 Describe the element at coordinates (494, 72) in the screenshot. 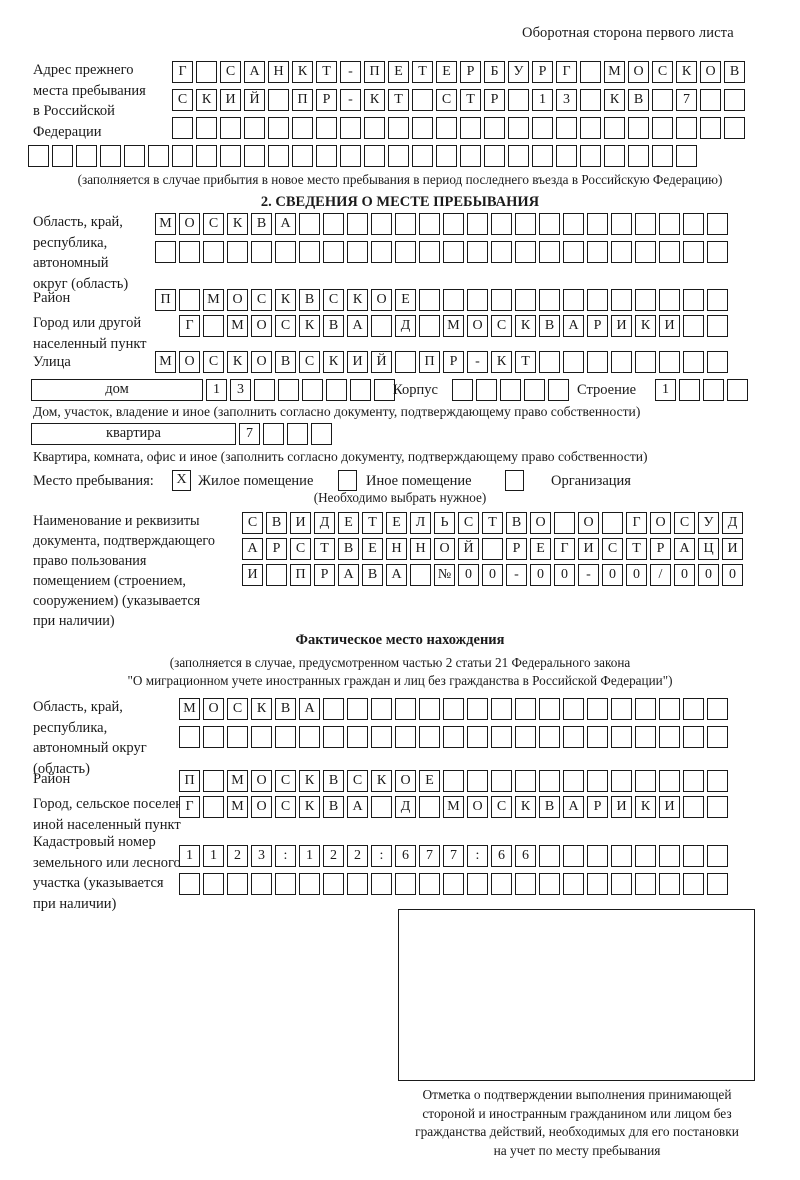

I see `form-cell: Б` at that location.